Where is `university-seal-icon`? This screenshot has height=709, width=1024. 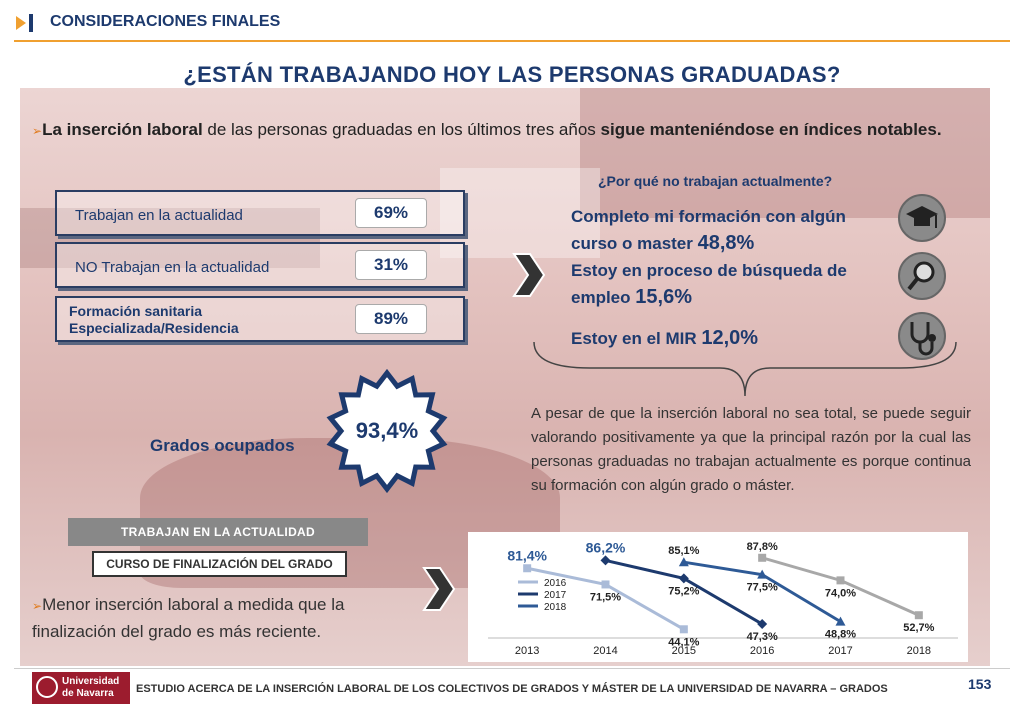
university-seal-icon is located at coordinates (47, 687).